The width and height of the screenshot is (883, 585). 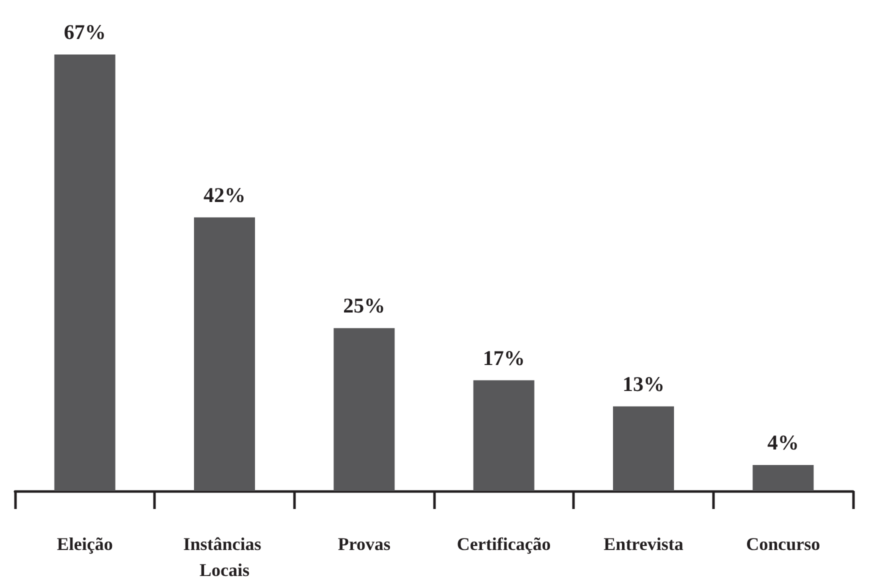 What do you see at coordinates (503, 358) in the screenshot?
I see `data-label: 17%` at bounding box center [503, 358].